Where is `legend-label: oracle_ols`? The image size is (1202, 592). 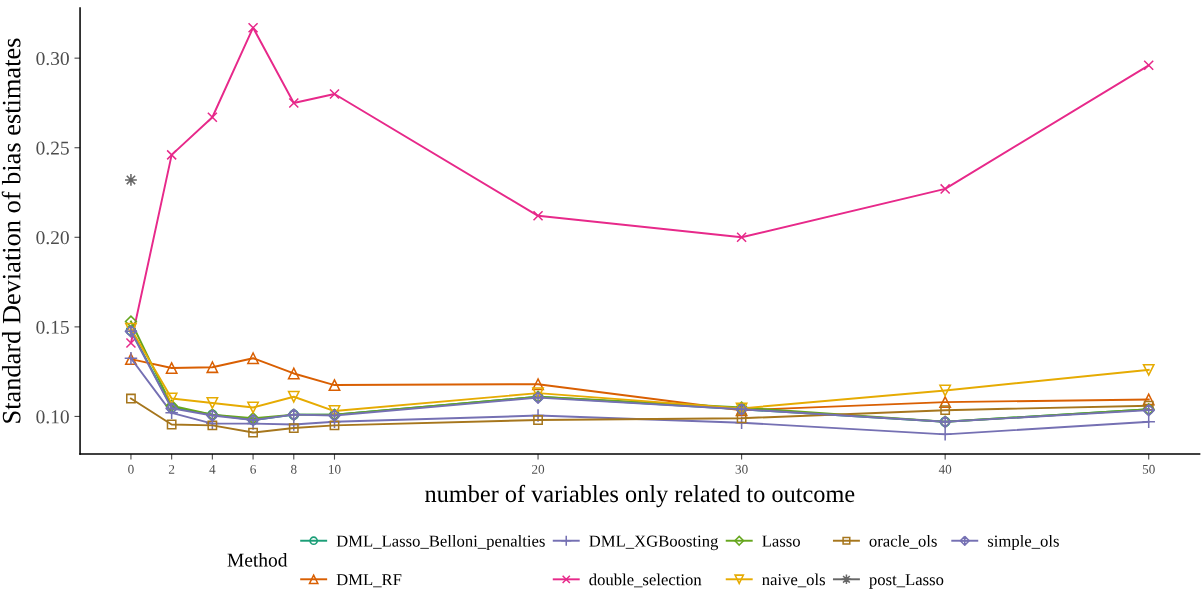
legend-label: oracle_ols is located at coordinates (903, 542).